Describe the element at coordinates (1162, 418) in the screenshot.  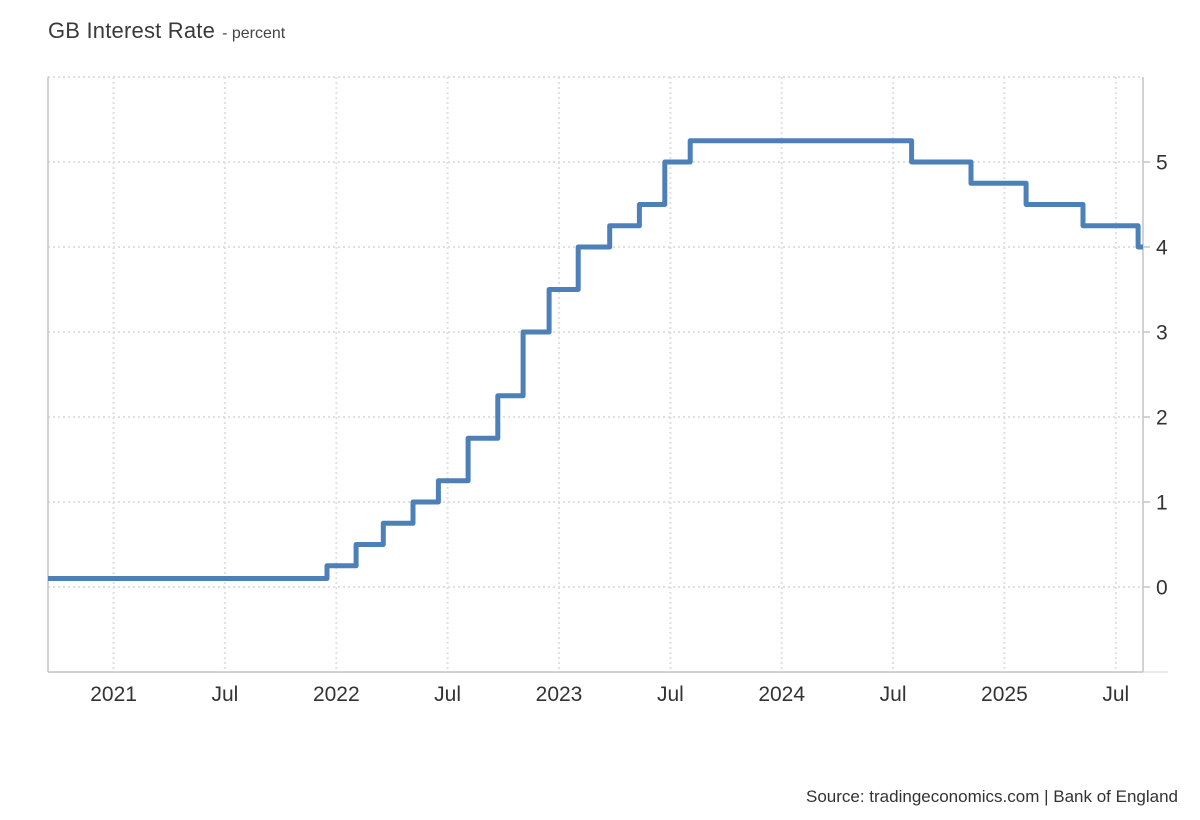
I see `y-tick-label: 2` at that location.